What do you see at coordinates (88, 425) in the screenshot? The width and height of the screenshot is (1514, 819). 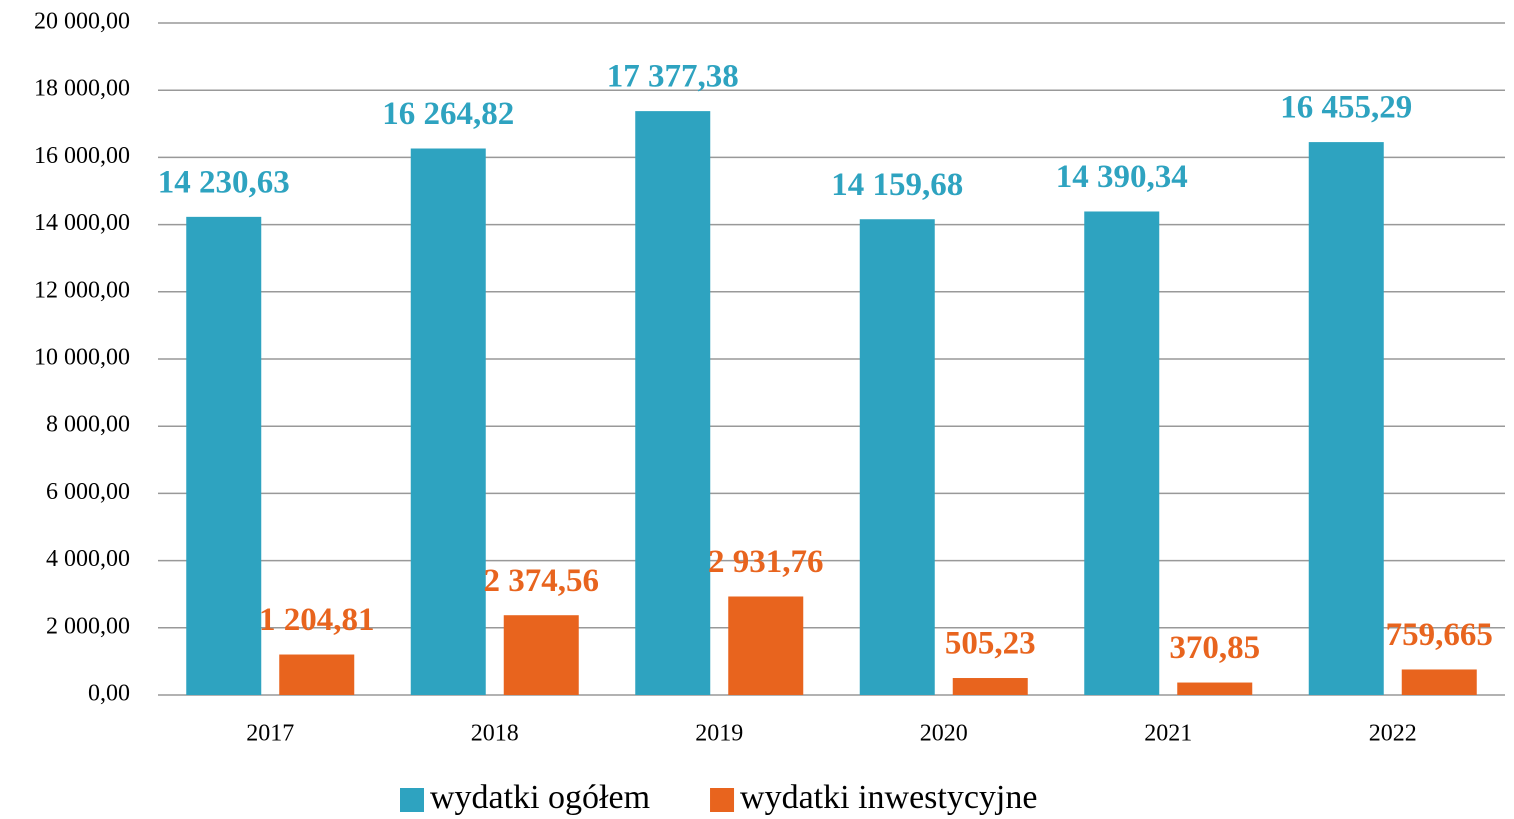 I see `y-tick-label: 8 000,00` at bounding box center [88, 425].